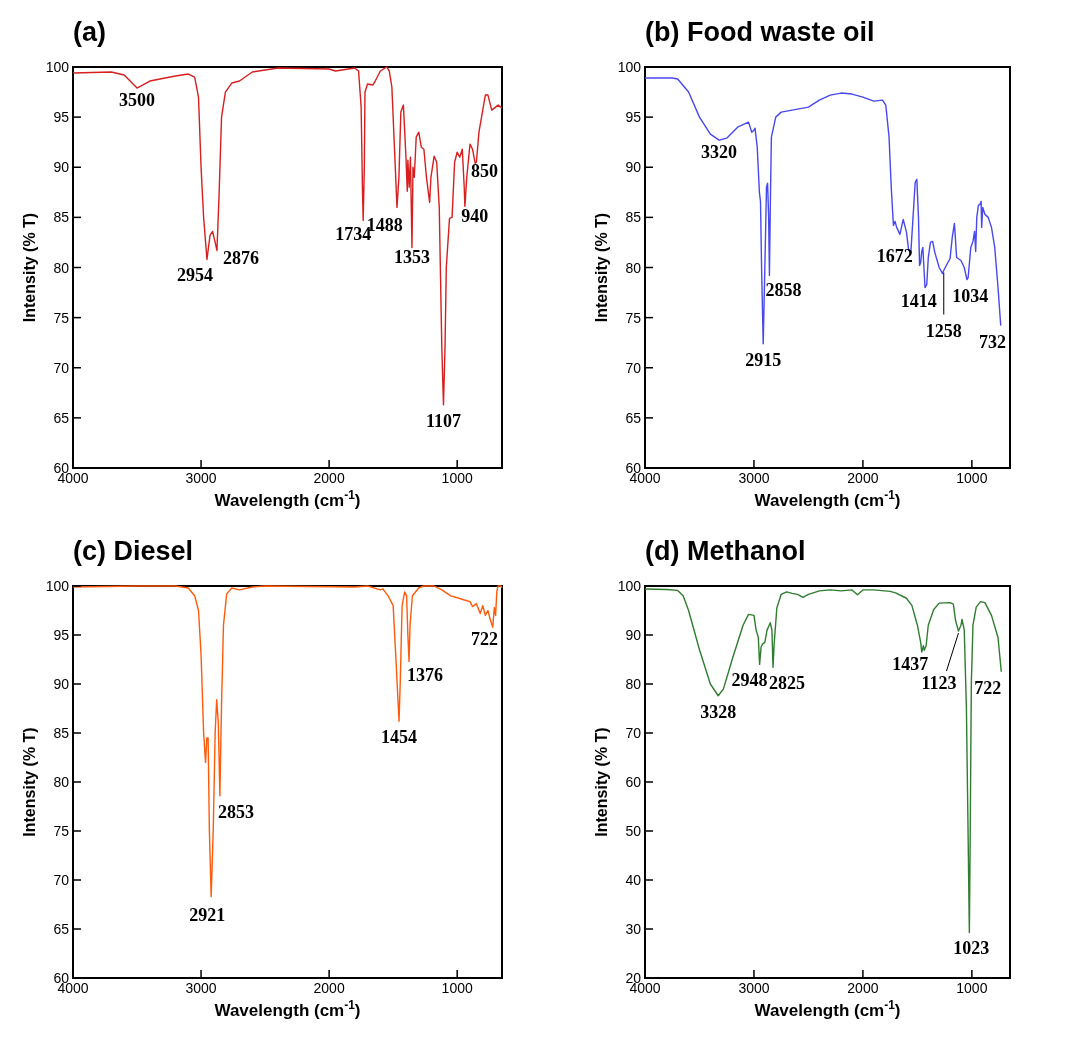 The image size is (1066, 1038). I want to click on annotation: 2921, so click(207, 914).